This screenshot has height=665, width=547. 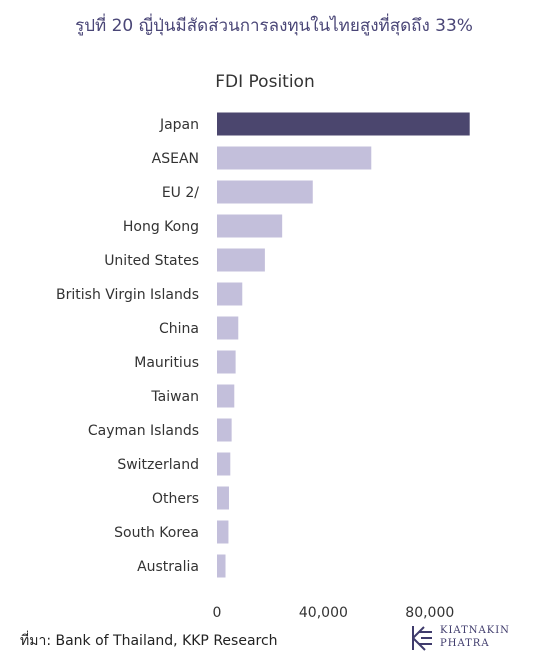 I want to click on bar-british-virgin-islands, so click(x=230, y=294).